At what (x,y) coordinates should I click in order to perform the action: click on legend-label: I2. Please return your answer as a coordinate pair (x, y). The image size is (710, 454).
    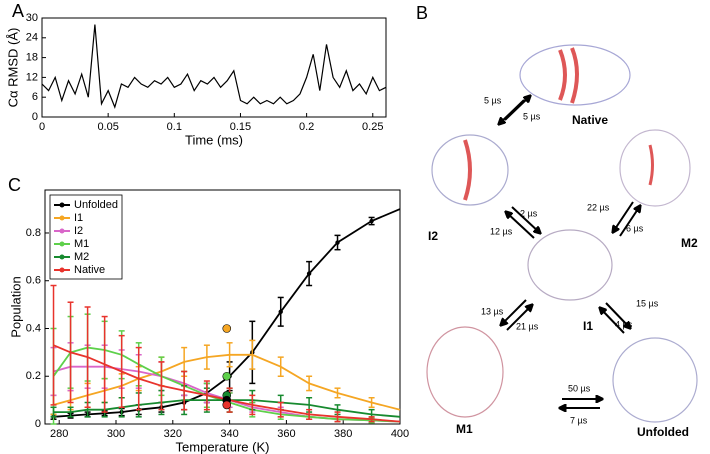
    Looking at the image, I should click on (78, 231).